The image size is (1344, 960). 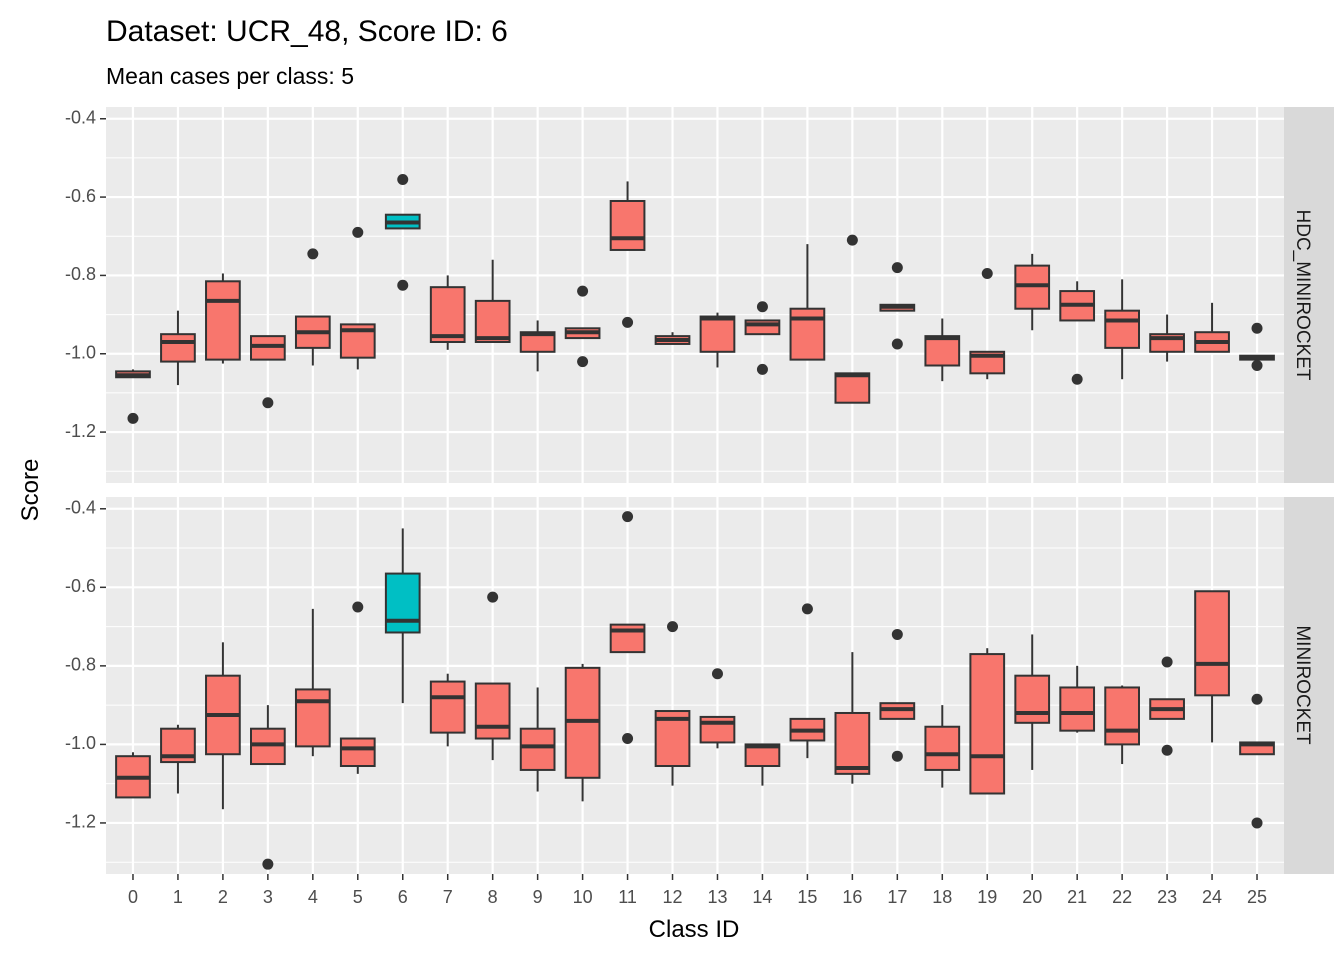 I want to click on y-tick-label: -1.0, so click(x=80, y=353).